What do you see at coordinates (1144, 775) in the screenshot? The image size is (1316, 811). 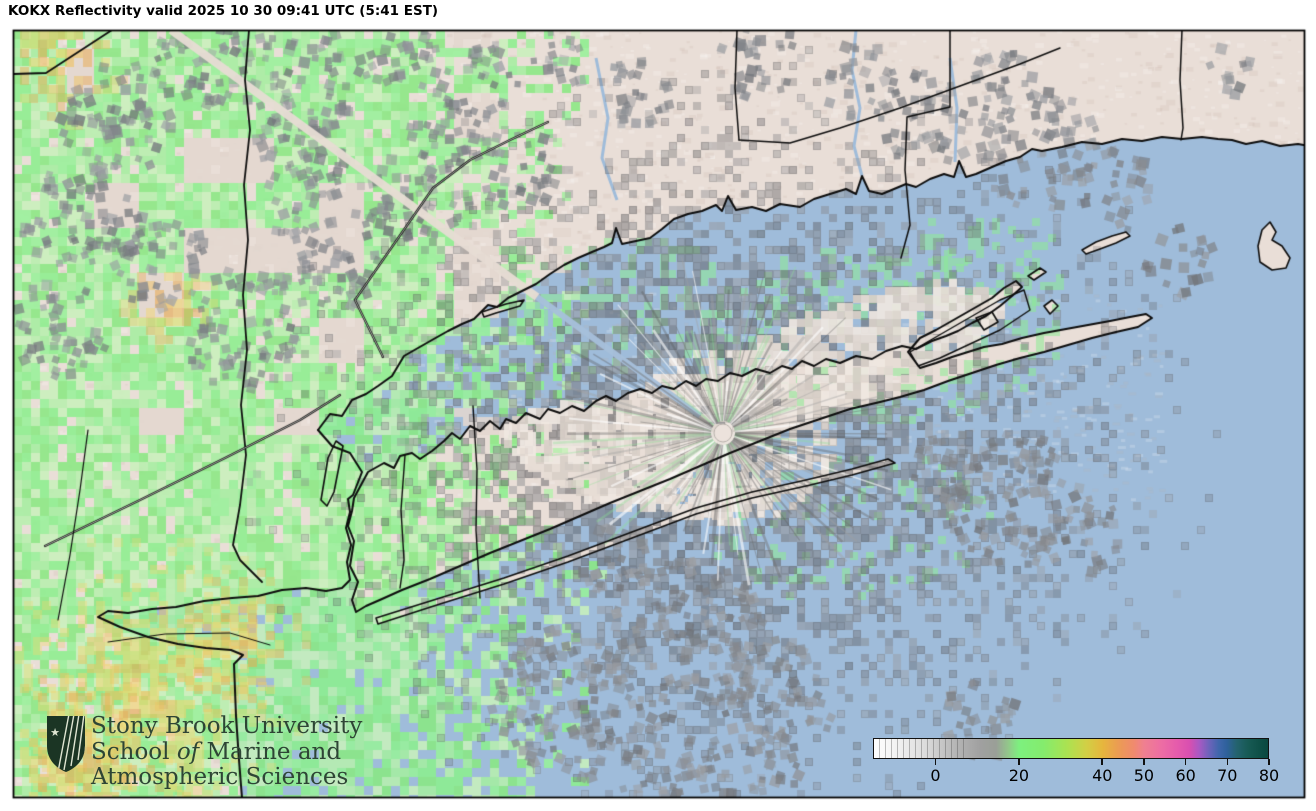 I see `colorbar-tick-label: 50` at bounding box center [1144, 775].